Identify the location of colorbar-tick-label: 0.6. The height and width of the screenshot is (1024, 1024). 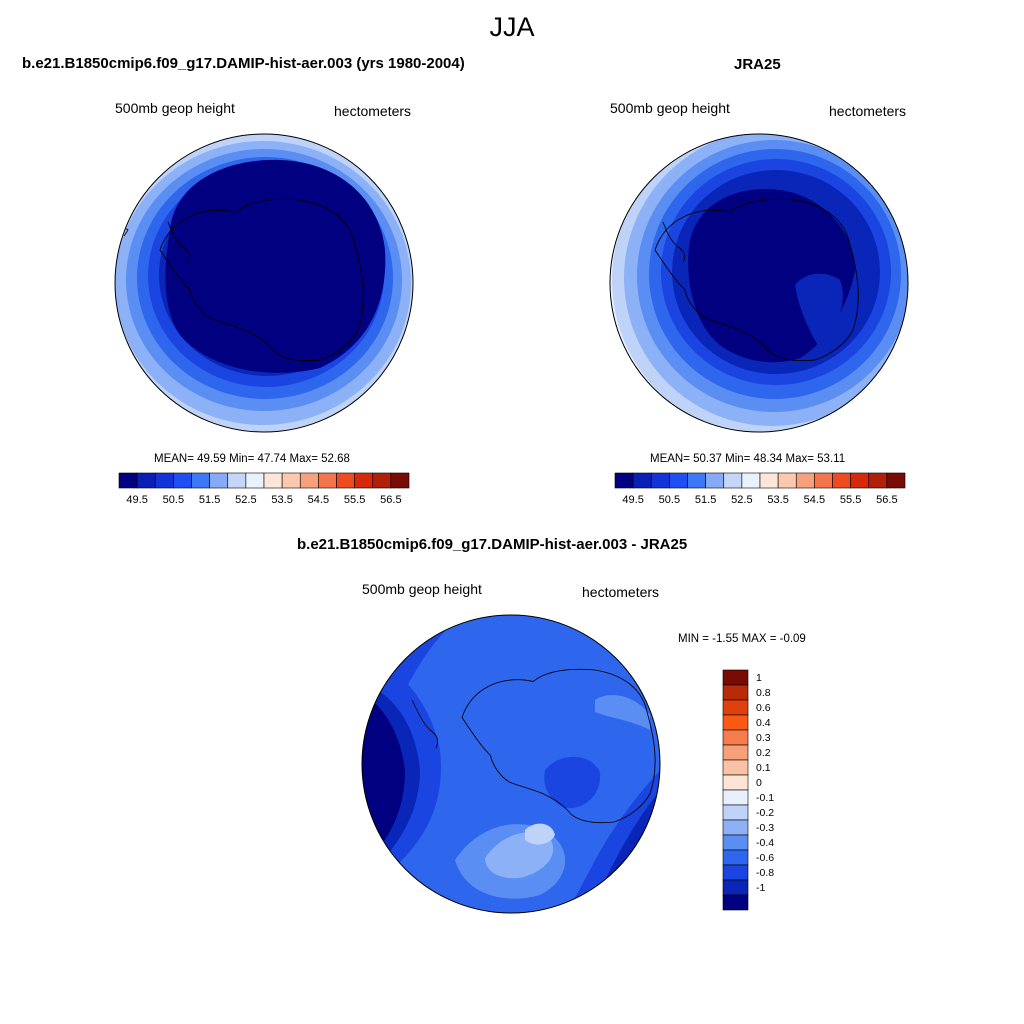
(763, 708).